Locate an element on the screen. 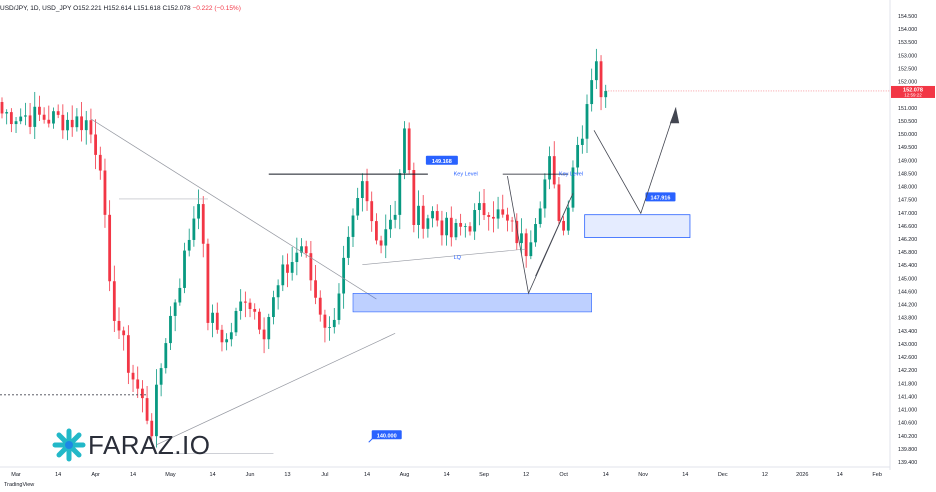 The height and width of the screenshot is (492, 936). y-tick-label: 146.600 is located at coordinates (907, 227).